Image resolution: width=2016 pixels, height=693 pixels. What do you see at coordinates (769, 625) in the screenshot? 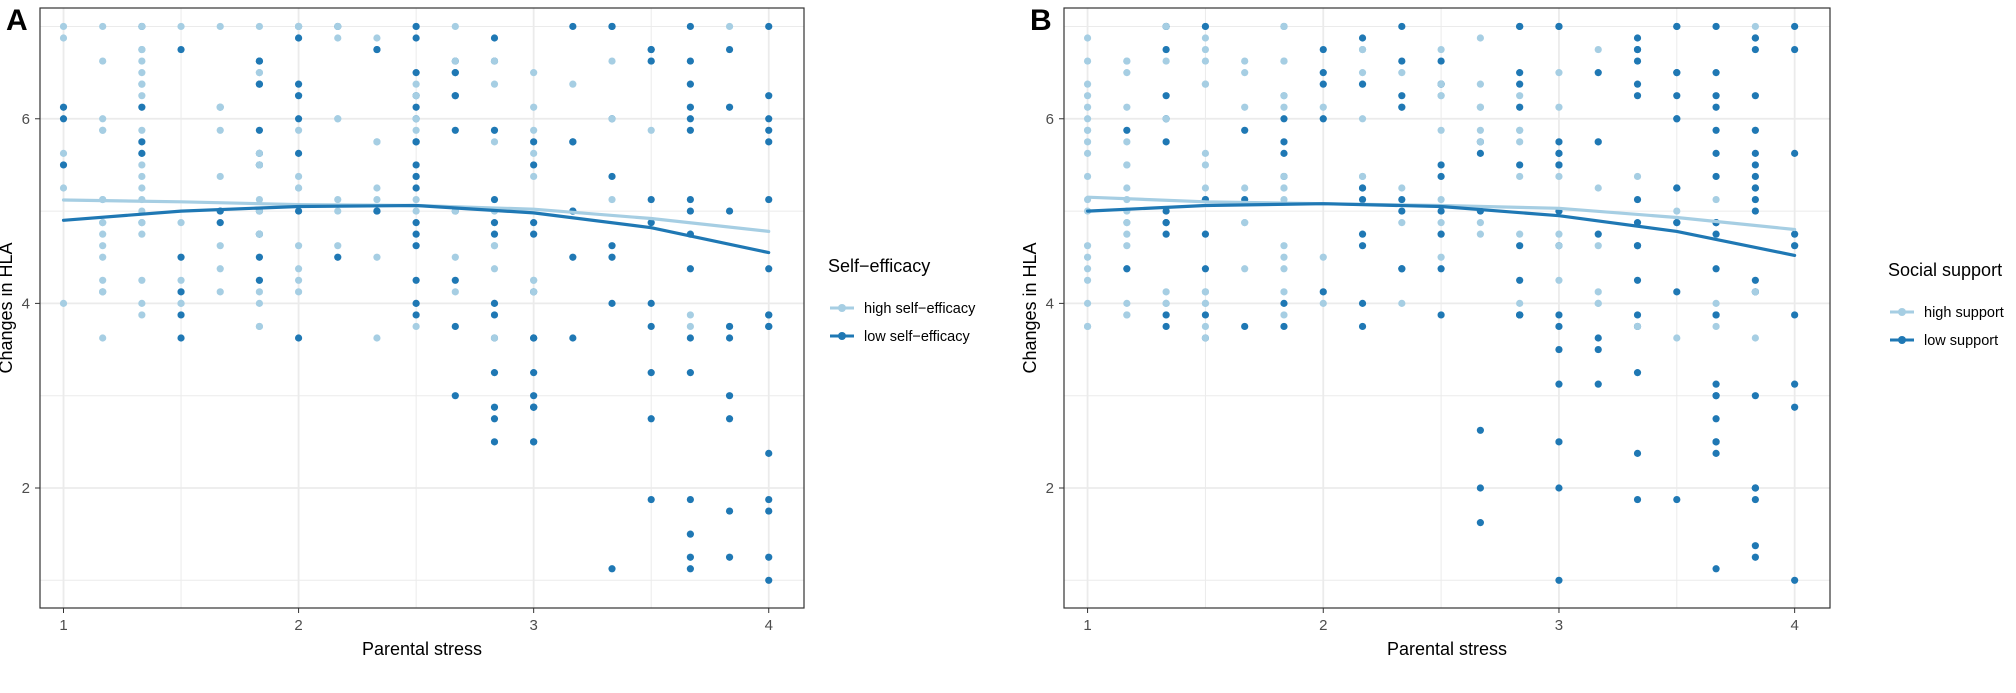
I see `x-tick-label: 4` at bounding box center [769, 625].